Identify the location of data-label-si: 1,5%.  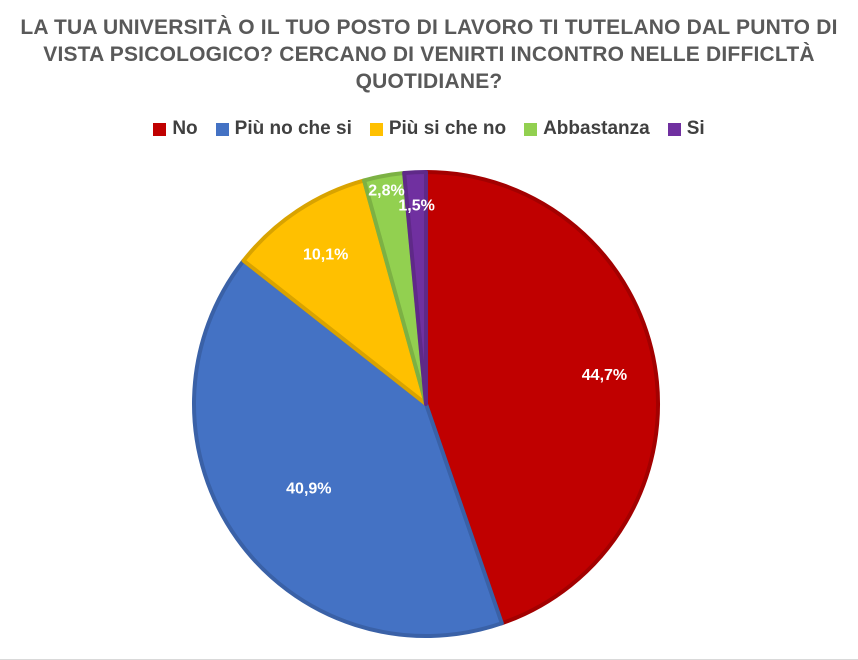
(416, 206).